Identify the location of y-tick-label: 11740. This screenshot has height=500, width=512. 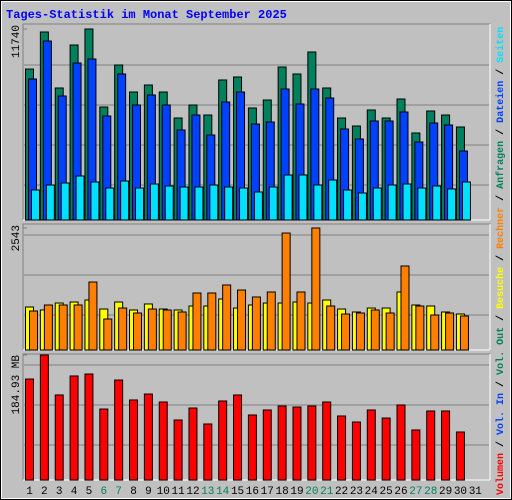
(17, 41).